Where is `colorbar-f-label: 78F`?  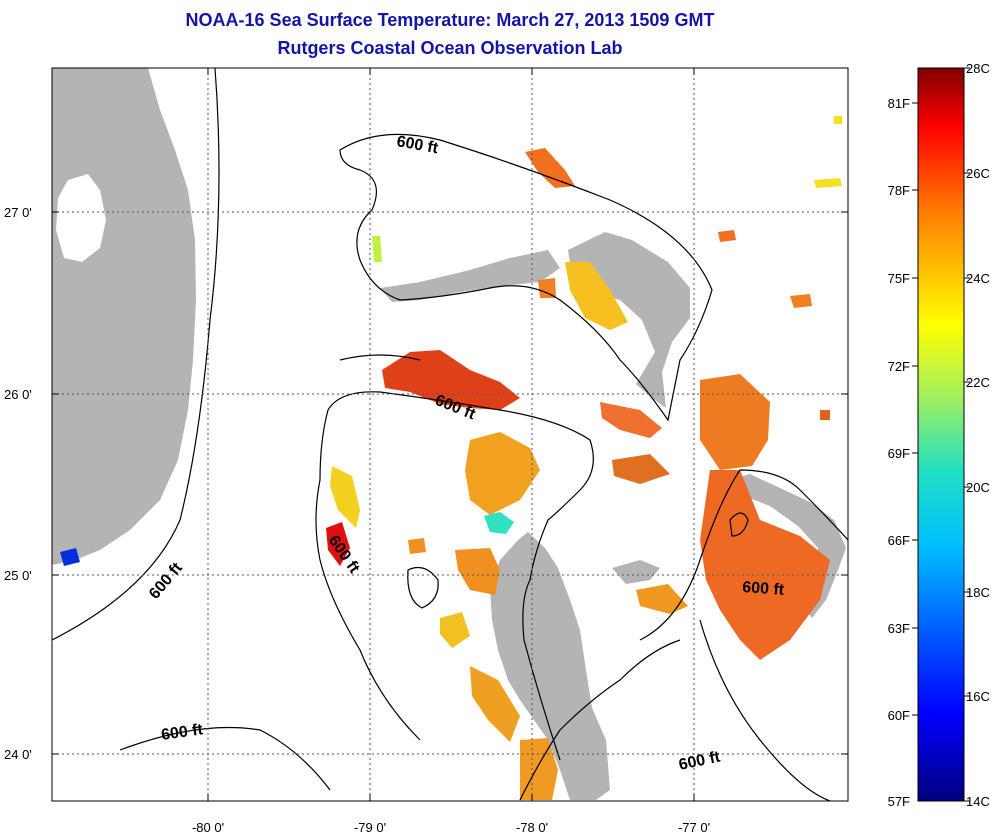 colorbar-f-label: 78F is located at coordinates (899, 190).